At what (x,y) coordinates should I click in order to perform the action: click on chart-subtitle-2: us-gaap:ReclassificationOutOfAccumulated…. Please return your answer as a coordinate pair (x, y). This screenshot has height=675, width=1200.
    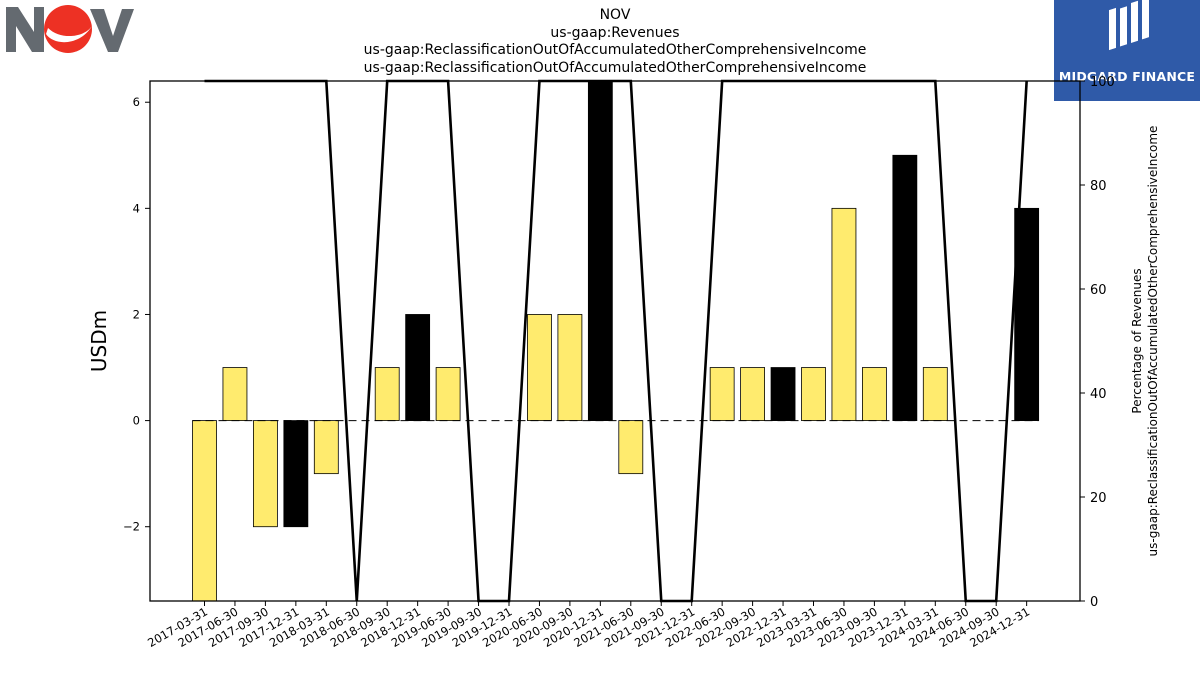
    Looking at the image, I should click on (615, 50).